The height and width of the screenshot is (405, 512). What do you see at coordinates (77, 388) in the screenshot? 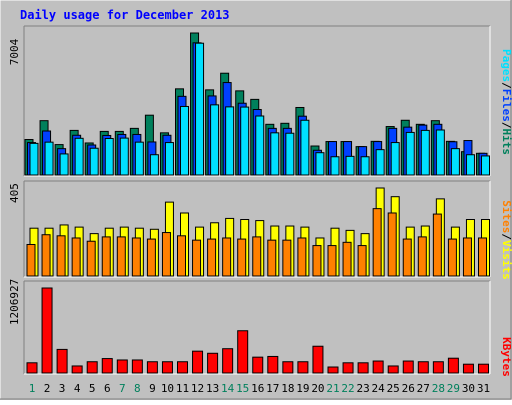
I see `day-label-4: 4` at bounding box center [77, 388].